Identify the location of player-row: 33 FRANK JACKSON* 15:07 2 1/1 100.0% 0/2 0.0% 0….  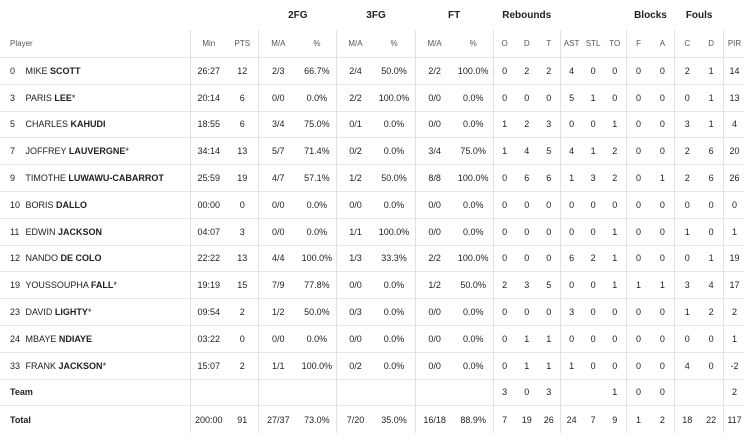
(372, 365).